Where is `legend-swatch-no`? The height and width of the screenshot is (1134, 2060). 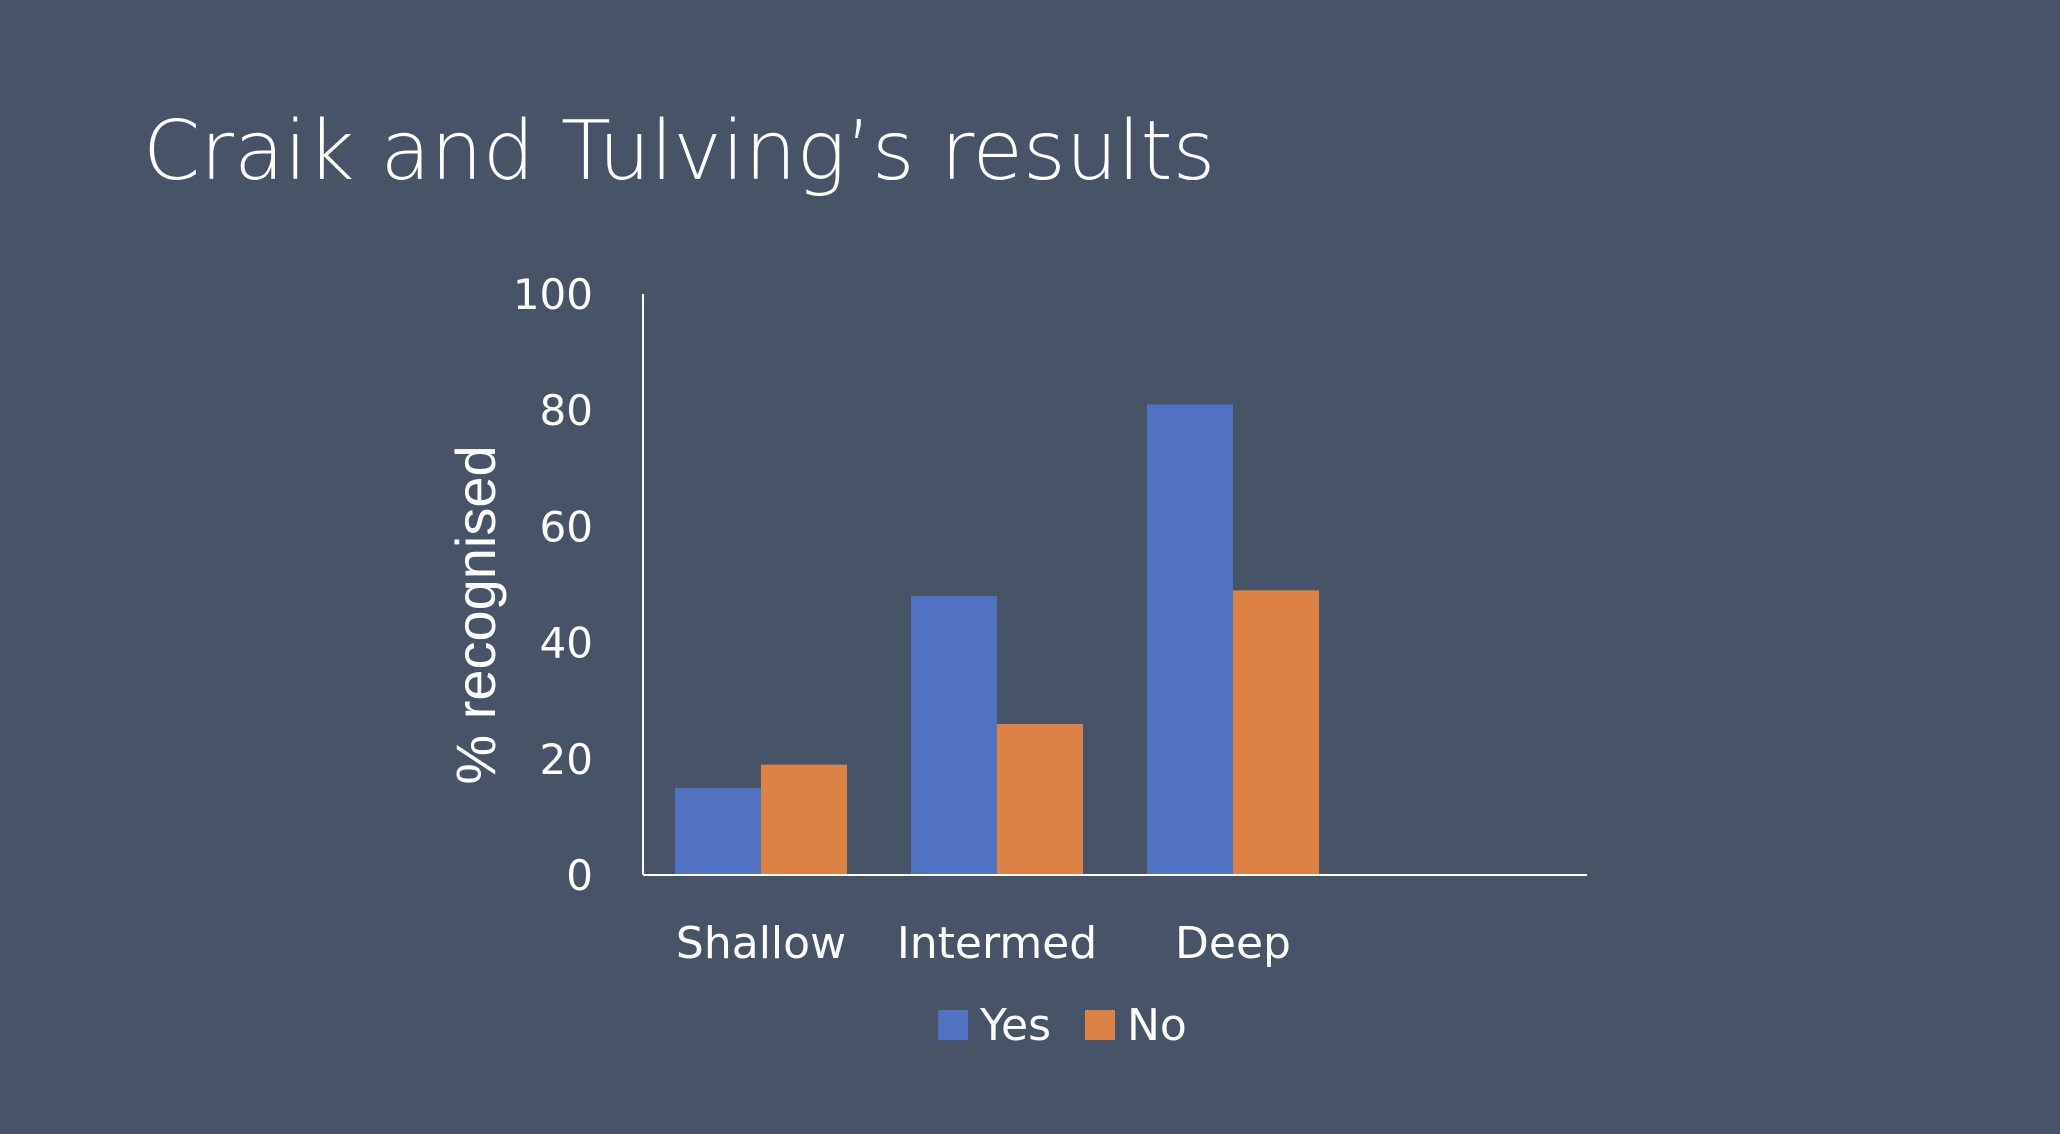
legend-swatch-no is located at coordinates (1100, 1025).